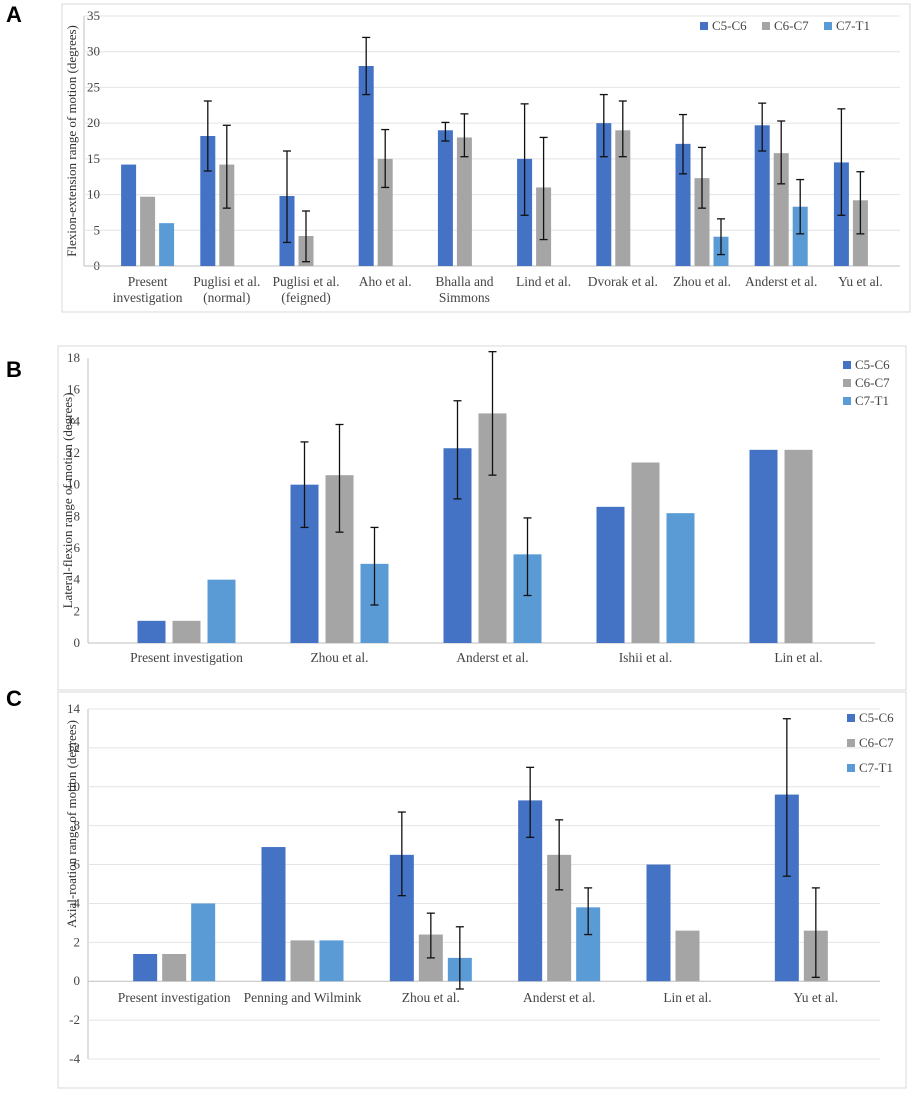  I want to click on y-tick-label: 8, so click(77, 515).